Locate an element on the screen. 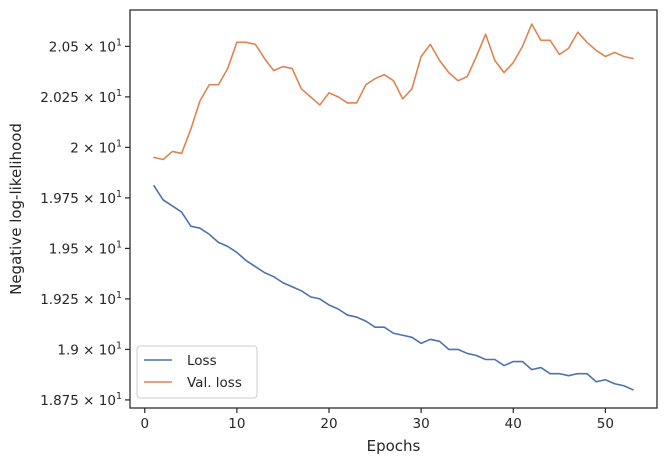 This screenshot has width=667, height=463. y-tick-label: 2.025 × 10¹ is located at coordinates (81, 97).